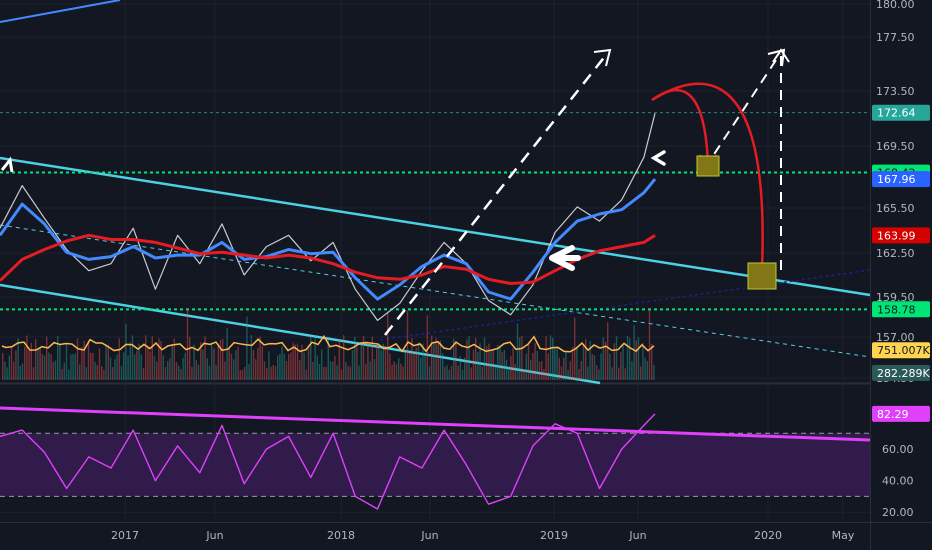  I want to click on price-badge: 282.289K, so click(901, 372).